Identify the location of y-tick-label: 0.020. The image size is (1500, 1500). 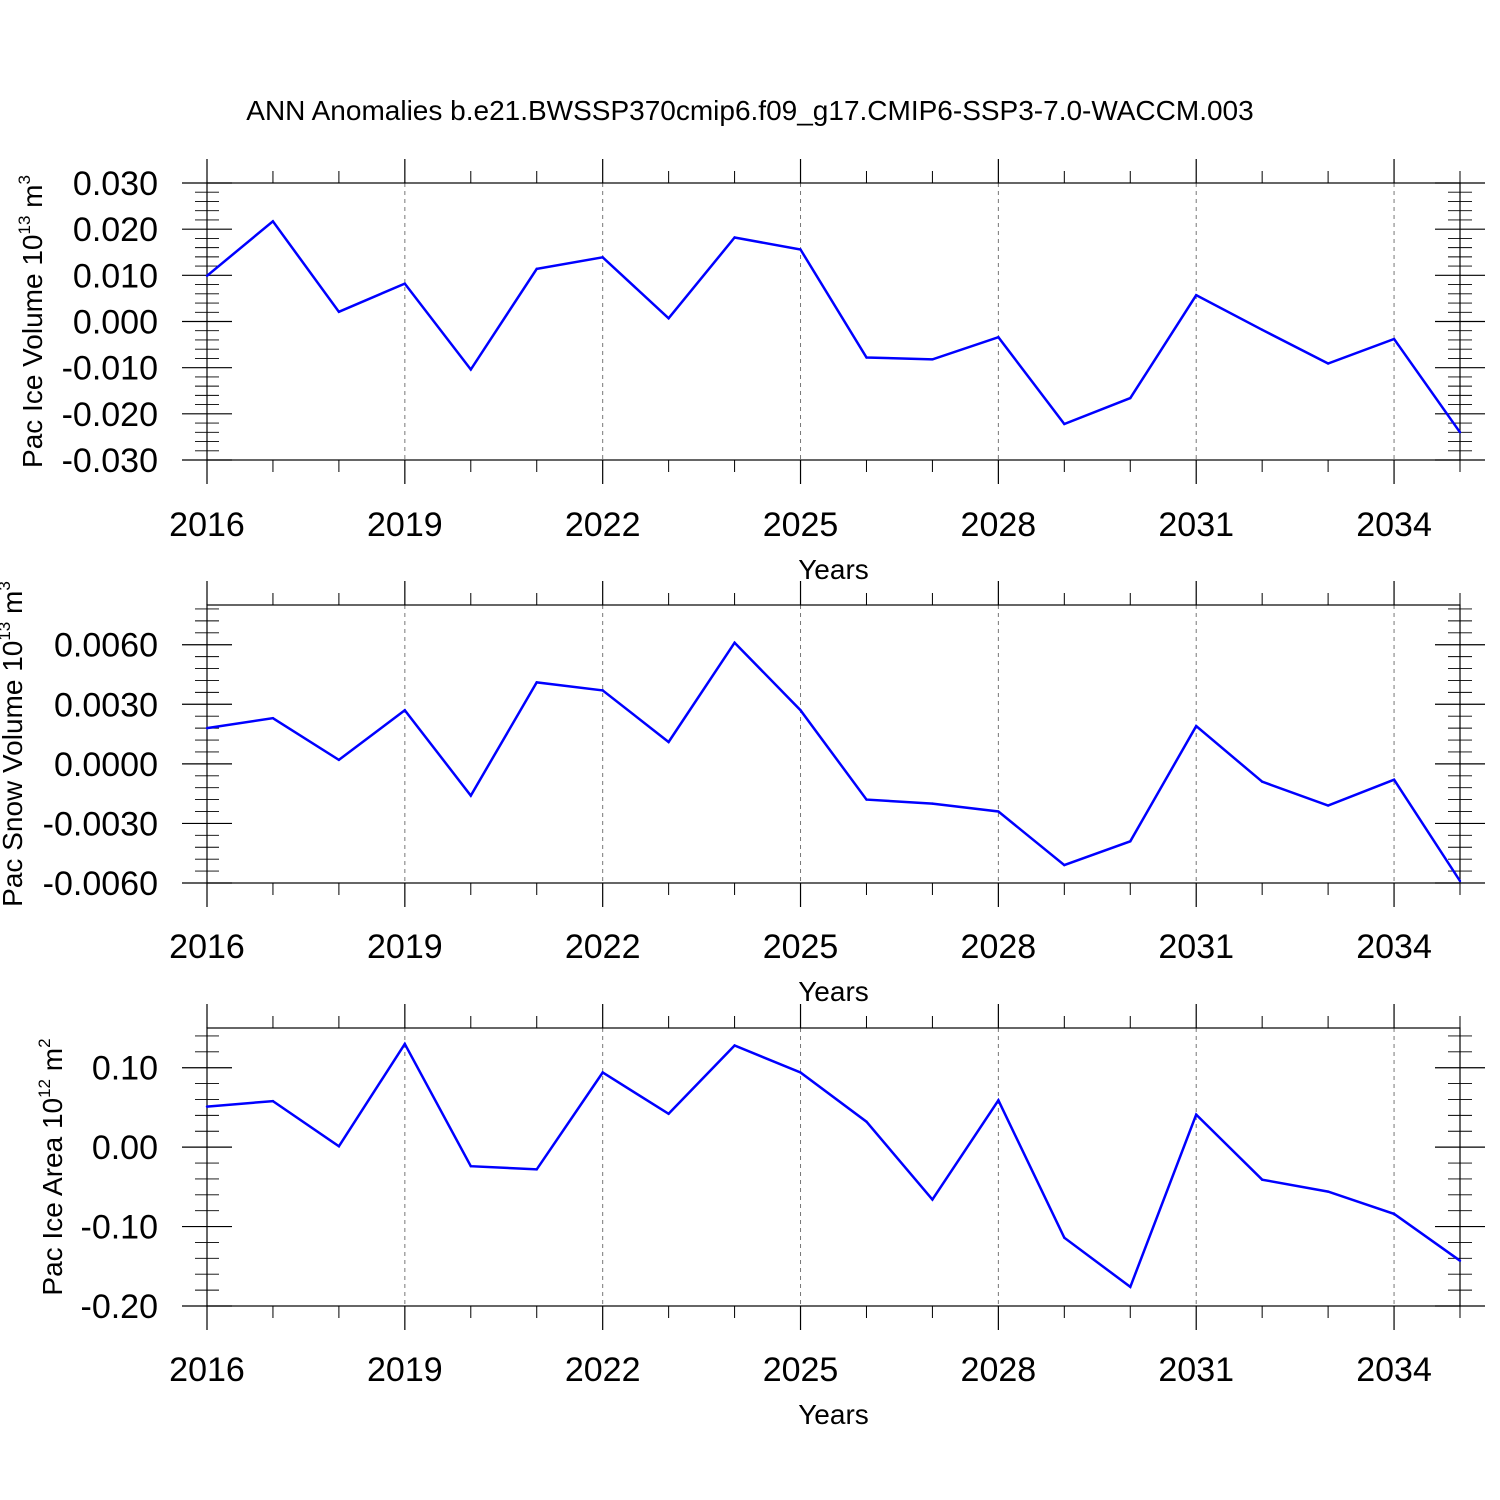
(115, 230).